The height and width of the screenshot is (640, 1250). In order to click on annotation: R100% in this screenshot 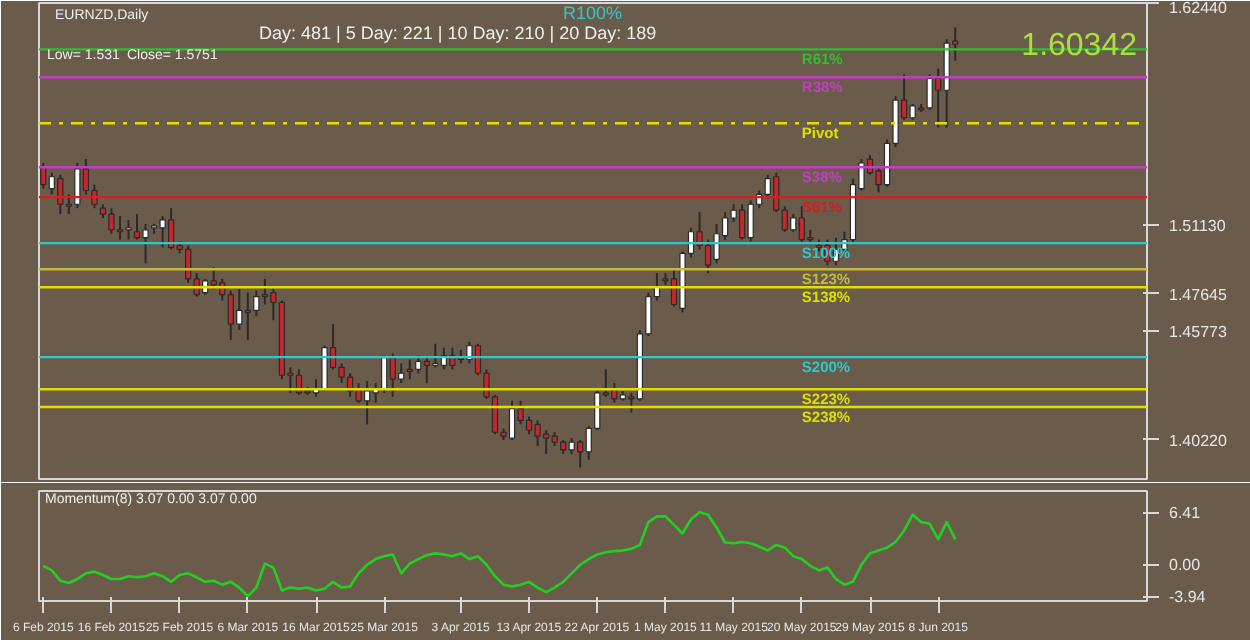, I will do `click(593, 13)`.